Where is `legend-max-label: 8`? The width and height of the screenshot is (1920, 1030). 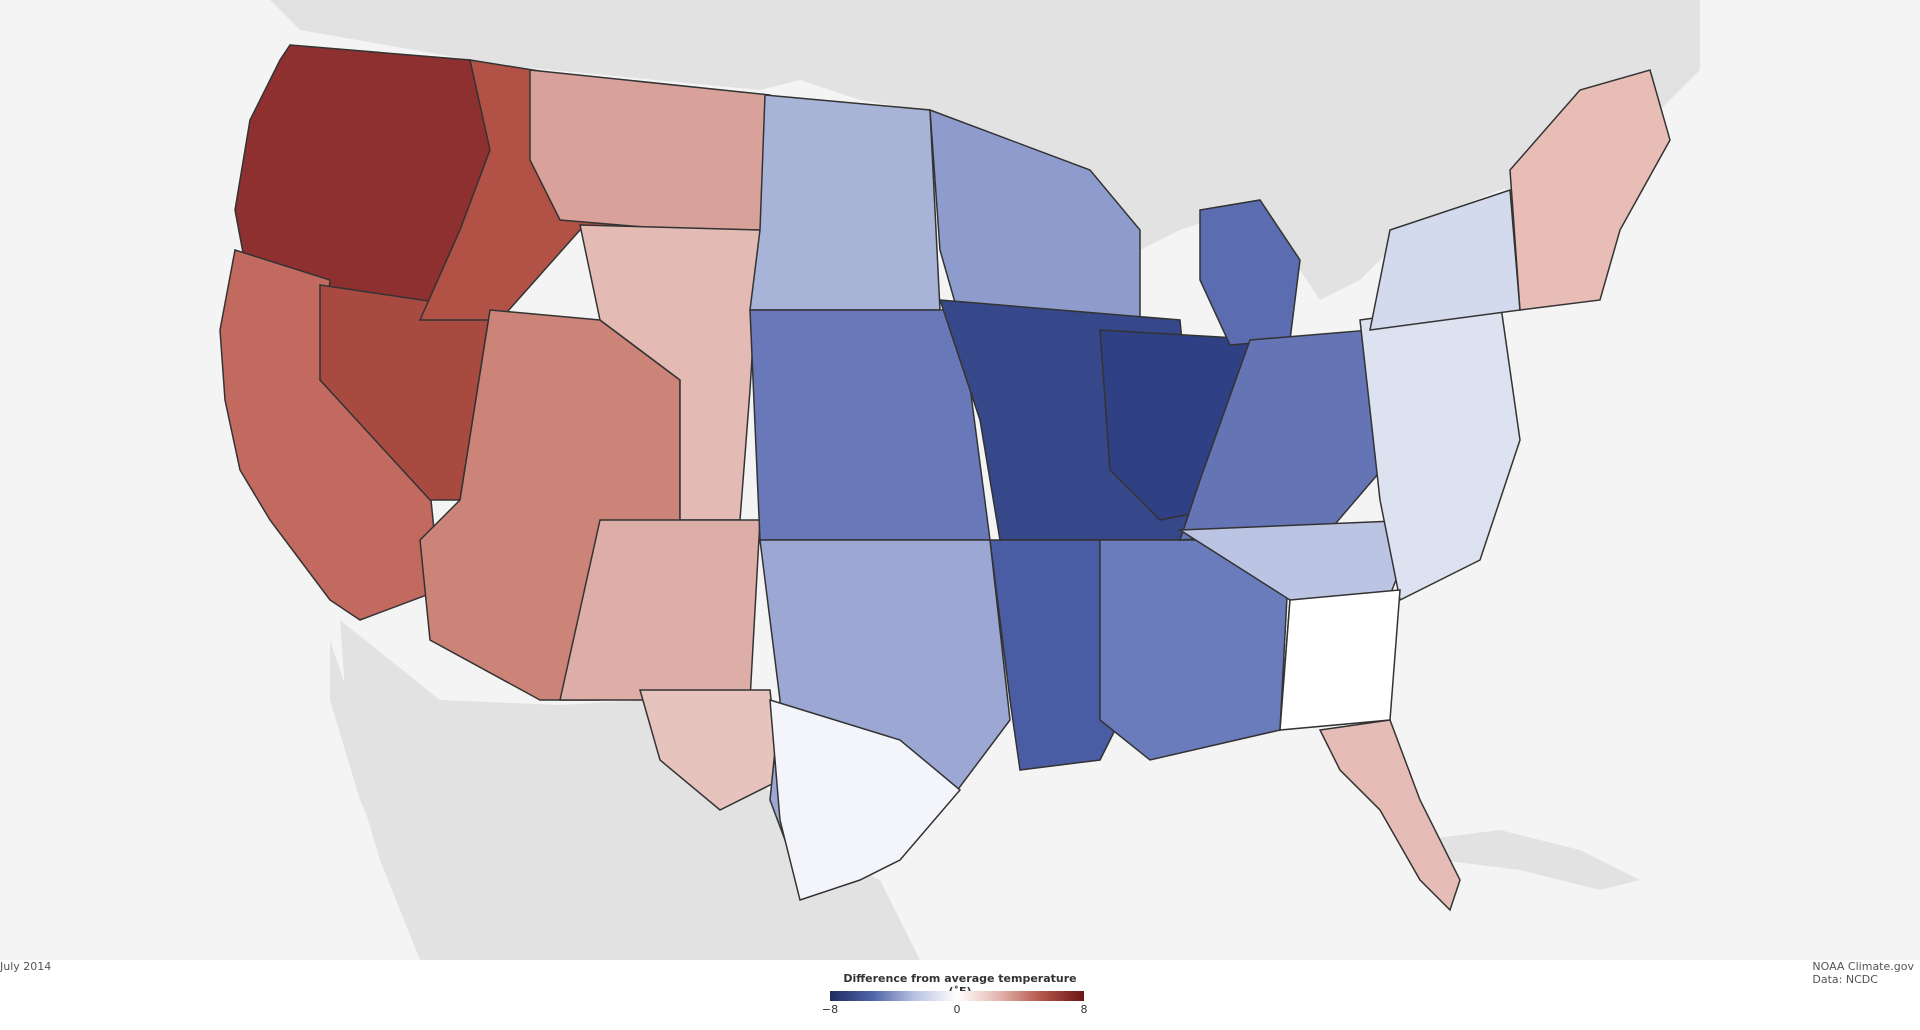 legend-max-label: 8 is located at coordinates (1084, 1009).